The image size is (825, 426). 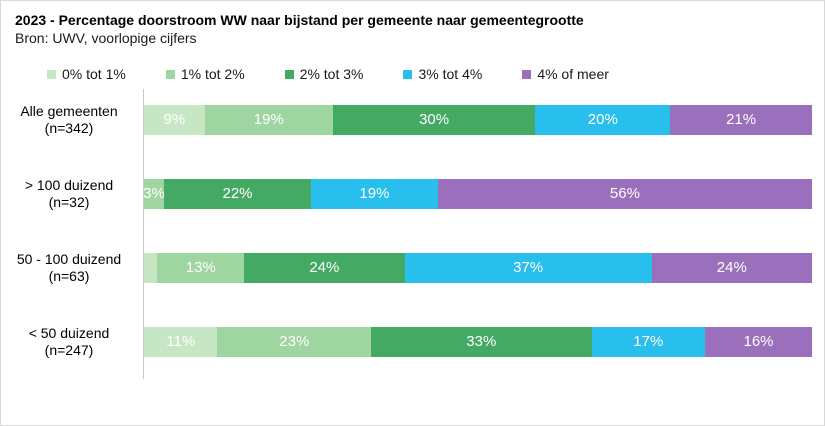 I want to click on chart-source-note: Bron: UWV, voorlopige cijfers, so click(x=106, y=38).